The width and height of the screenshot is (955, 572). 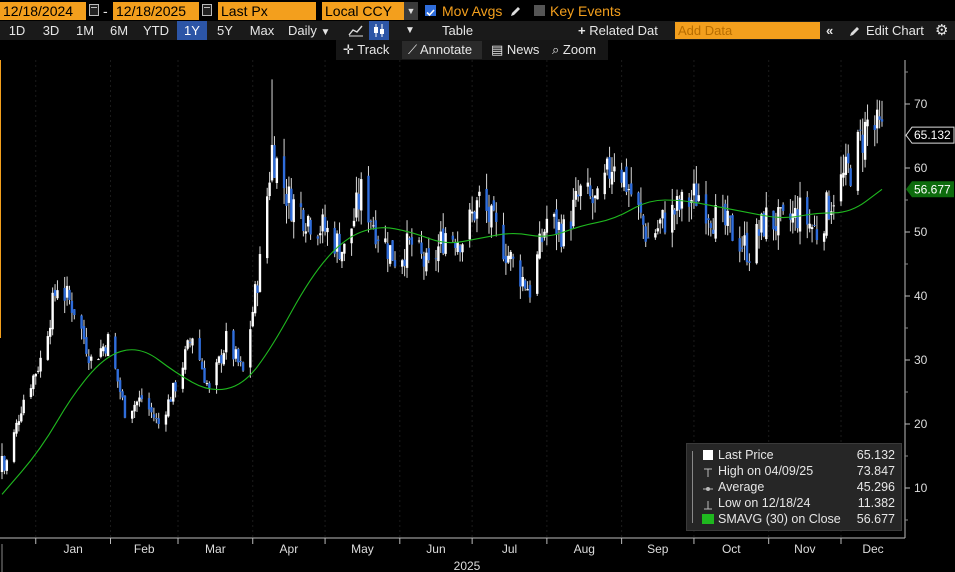 I want to click on candlestick-type-button, so click(x=379, y=30).